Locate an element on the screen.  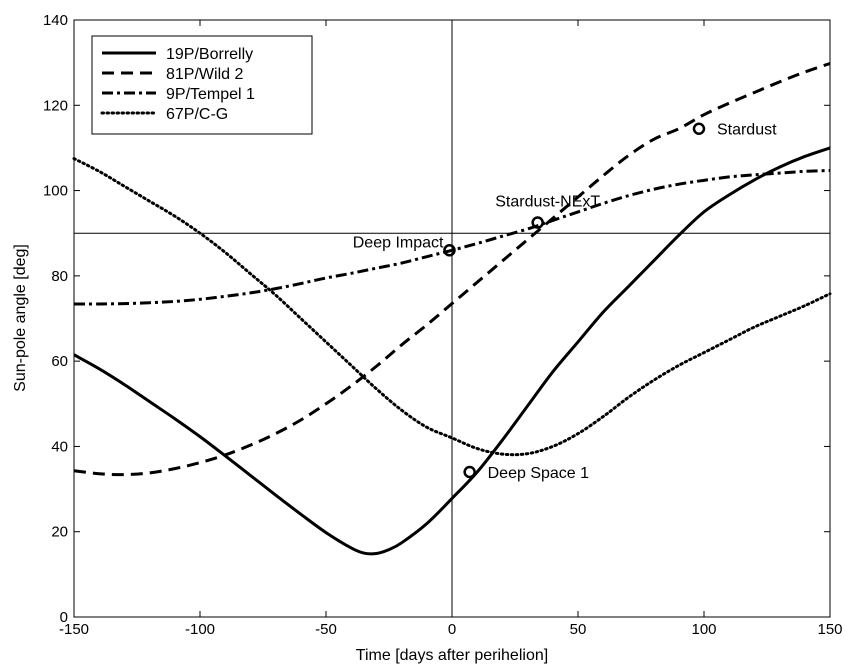
x-tick-label: -100 is located at coordinates (200, 629).